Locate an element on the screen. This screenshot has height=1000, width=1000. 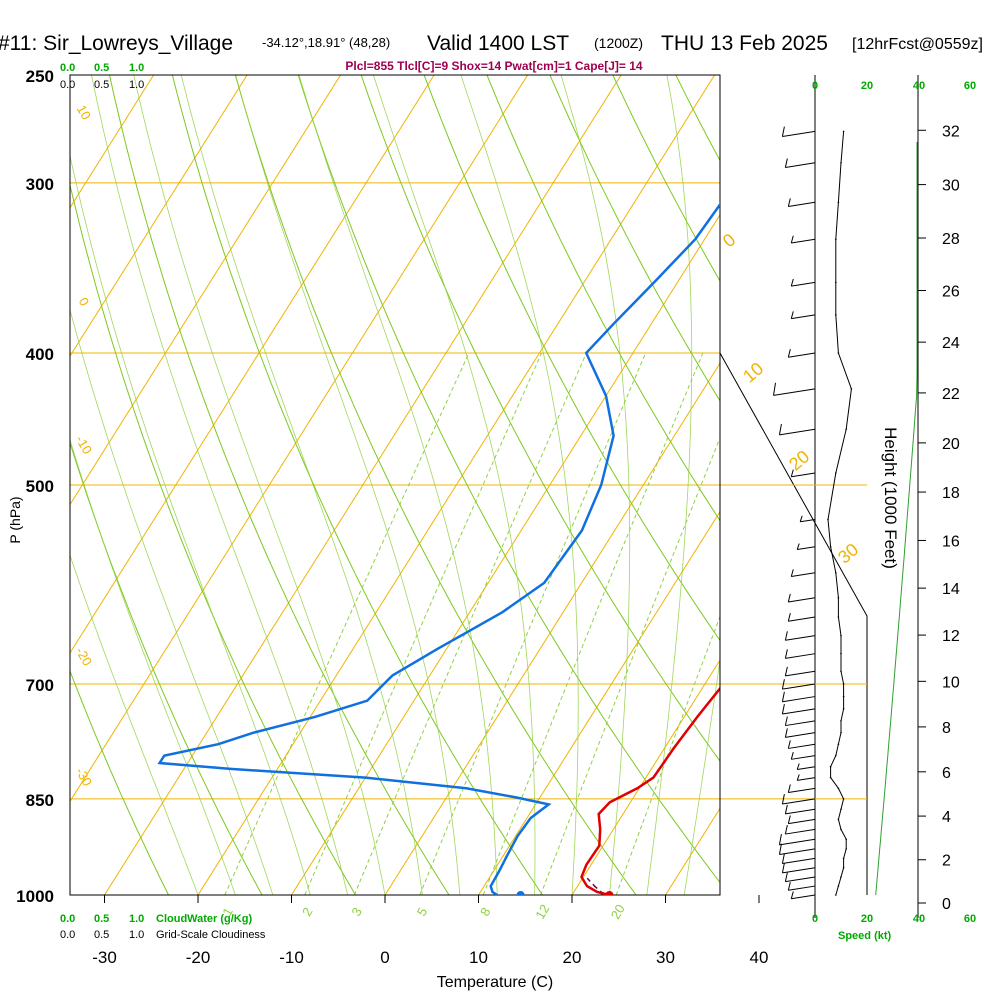
mixing-ratio-label: 2 is located at coordinates (307, 912).